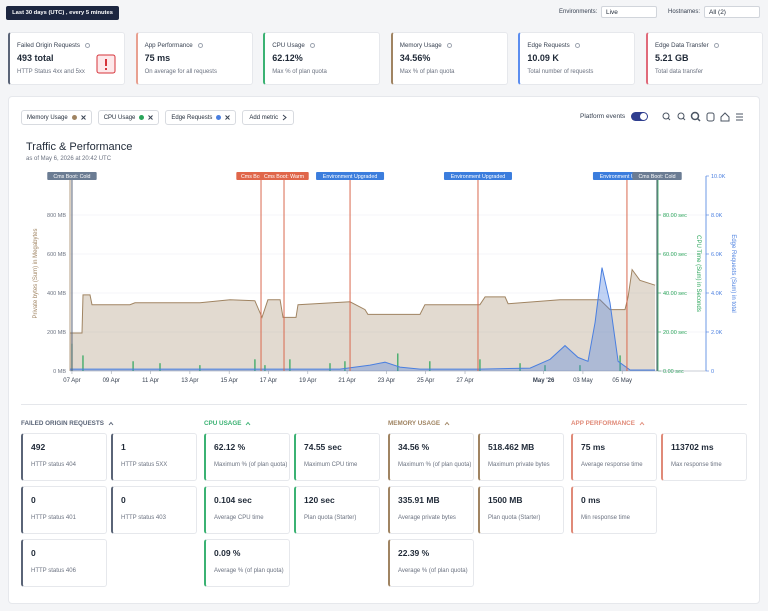  What do you see at coordinates (64, 510) in the screenshot?
I see `metric-card: 0 HTTP status 401` at bounding box center [64, 510].